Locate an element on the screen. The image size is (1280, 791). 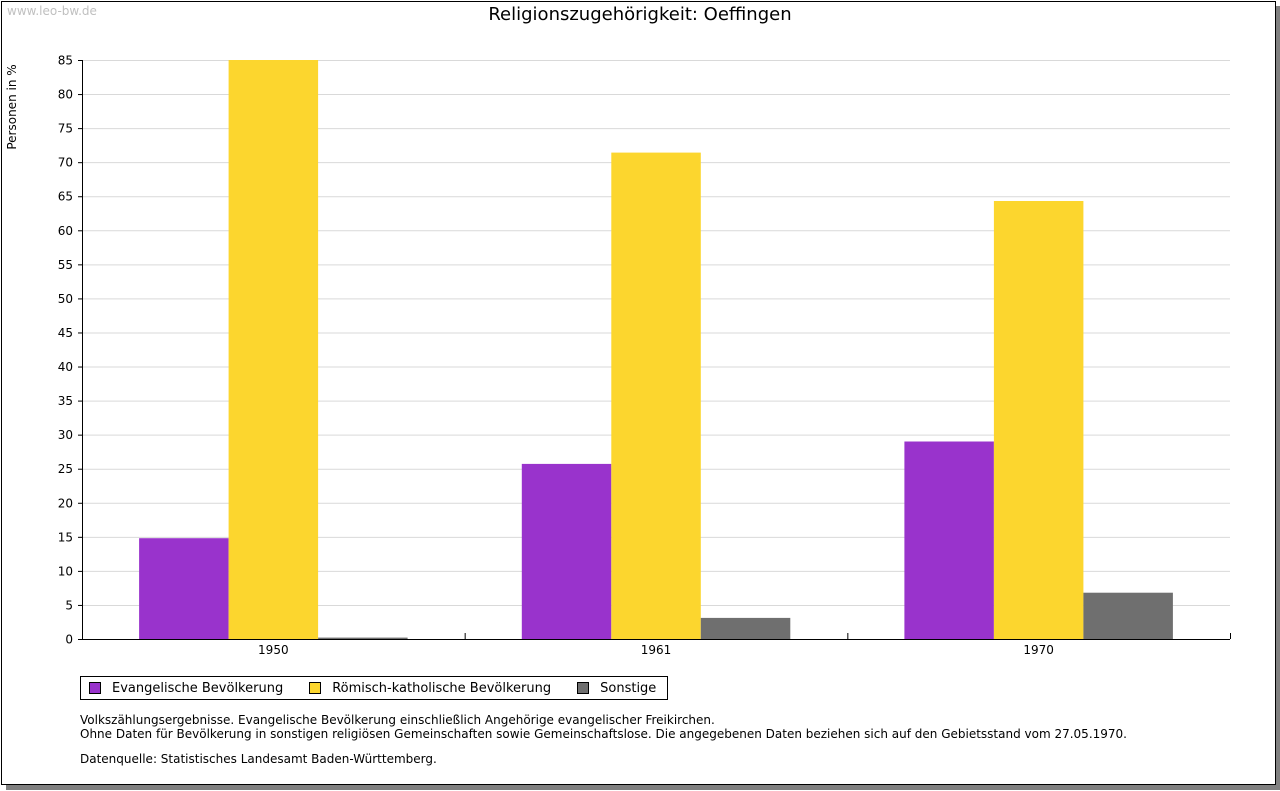
legend-label-evangelisch: Evangelische Bevölkerung is located at coordinates (198, 688).